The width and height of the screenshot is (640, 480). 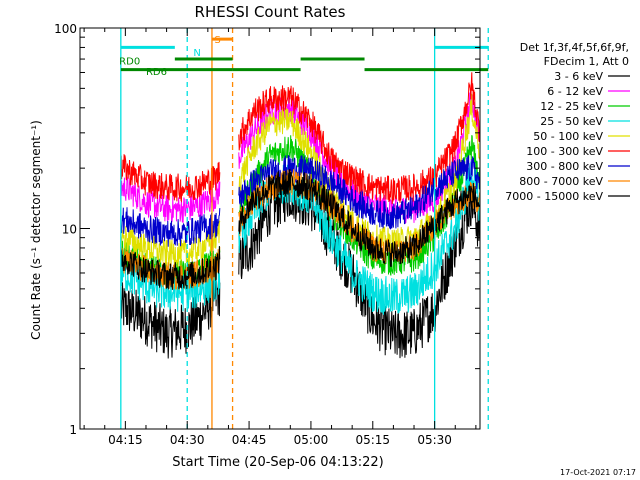 I want to click on x-axis-label: Start Time (20-Sep-06 04:13:22), so click(x=277, y=462).